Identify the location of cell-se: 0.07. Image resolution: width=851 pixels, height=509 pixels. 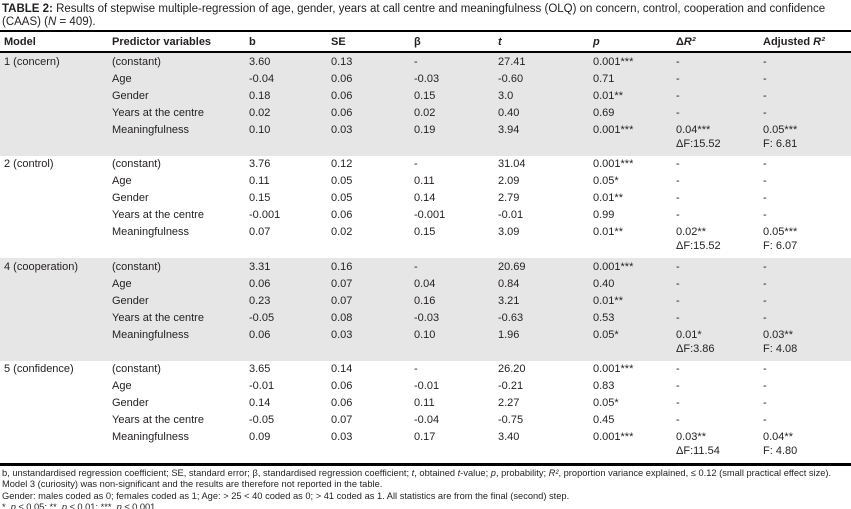
(368, 300).